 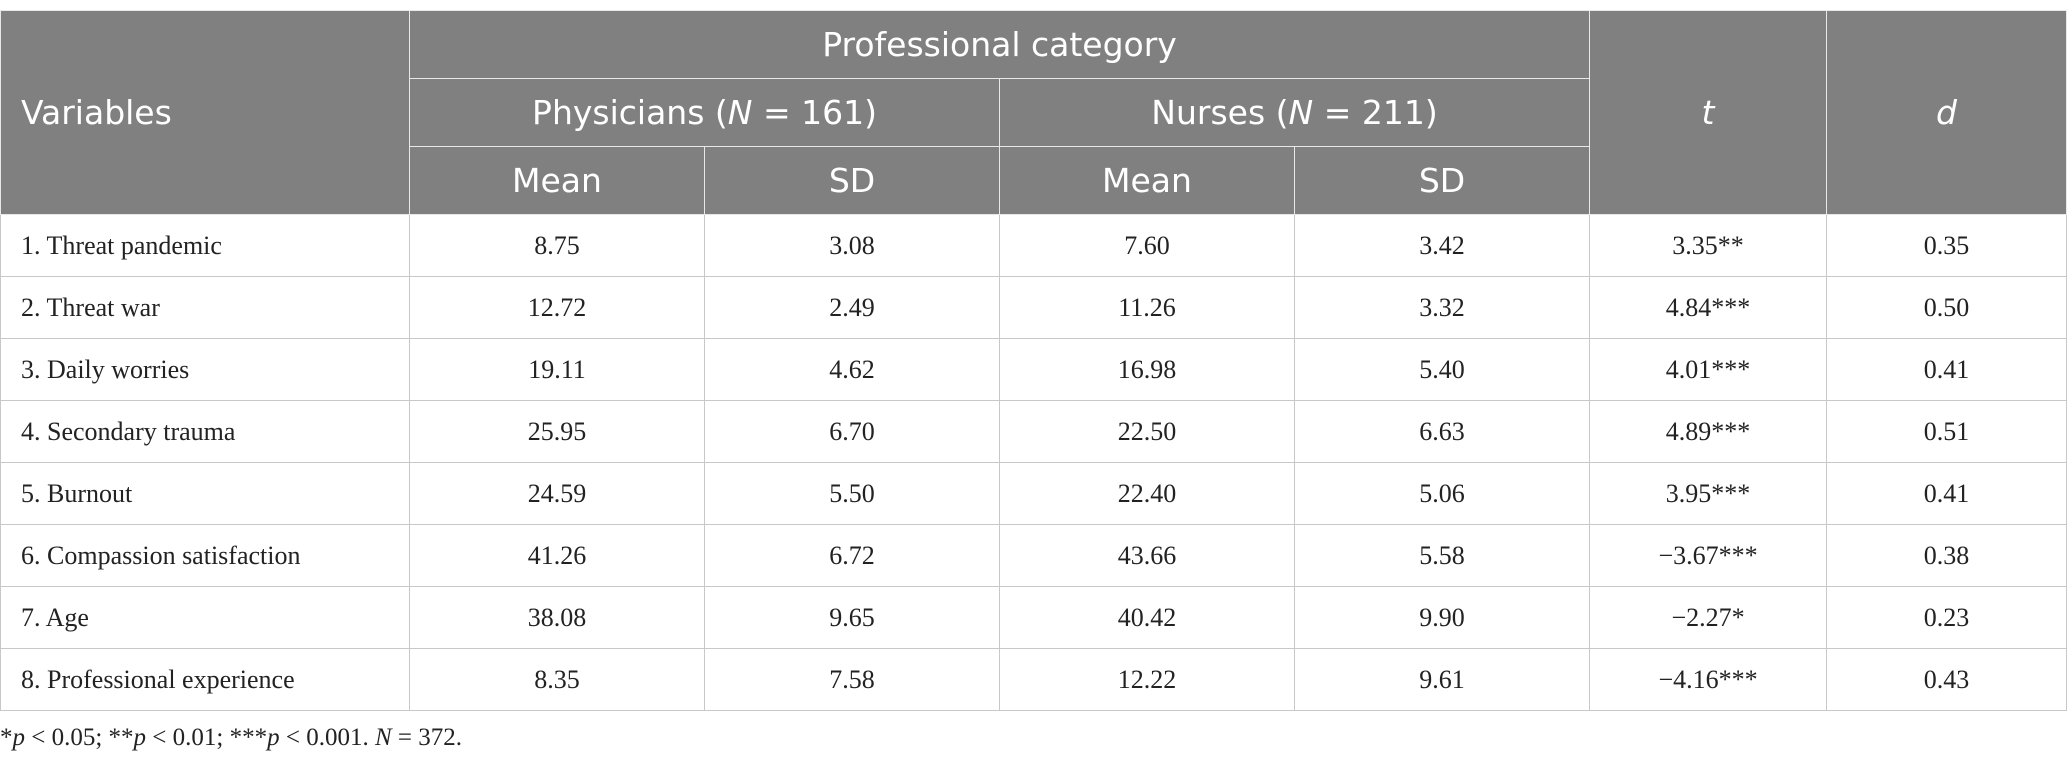 I want to click on data-cell: 9.65, so click(x=852, y=617).